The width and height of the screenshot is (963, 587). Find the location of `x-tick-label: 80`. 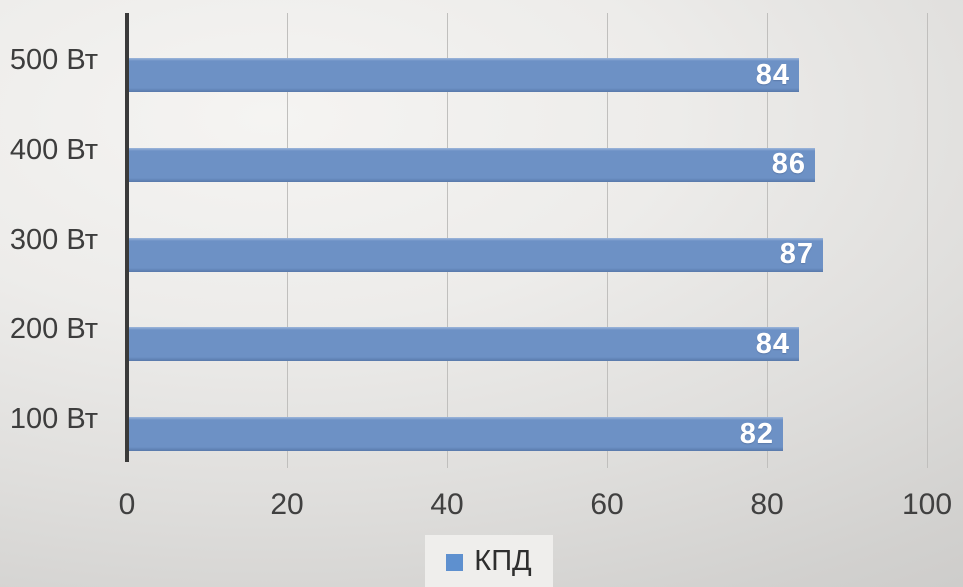

x-tick-label: 80 is located at coordinates (767, 504).